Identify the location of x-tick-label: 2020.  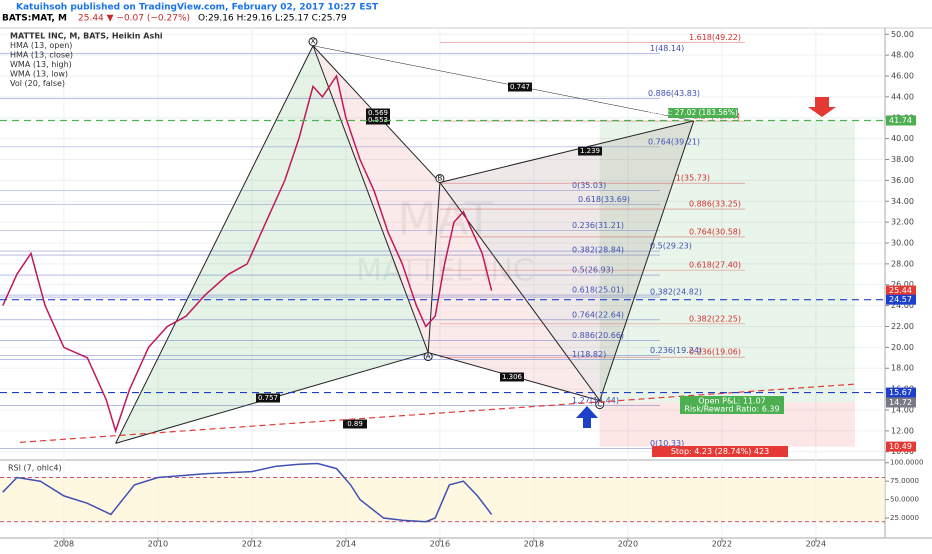
(628, 544).